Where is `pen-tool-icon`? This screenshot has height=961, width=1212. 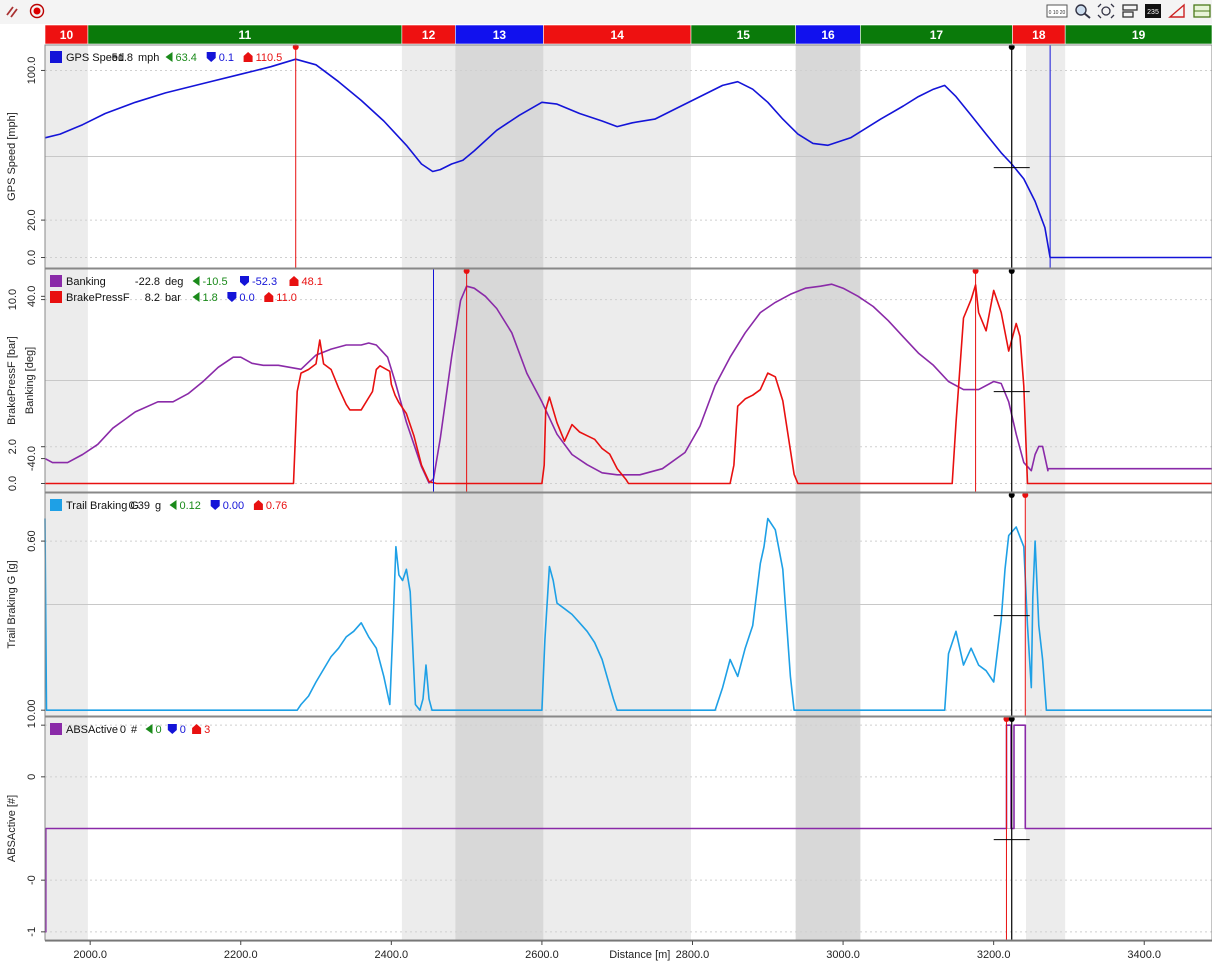
pen-tool-icon is located at coordinates (13, 11).